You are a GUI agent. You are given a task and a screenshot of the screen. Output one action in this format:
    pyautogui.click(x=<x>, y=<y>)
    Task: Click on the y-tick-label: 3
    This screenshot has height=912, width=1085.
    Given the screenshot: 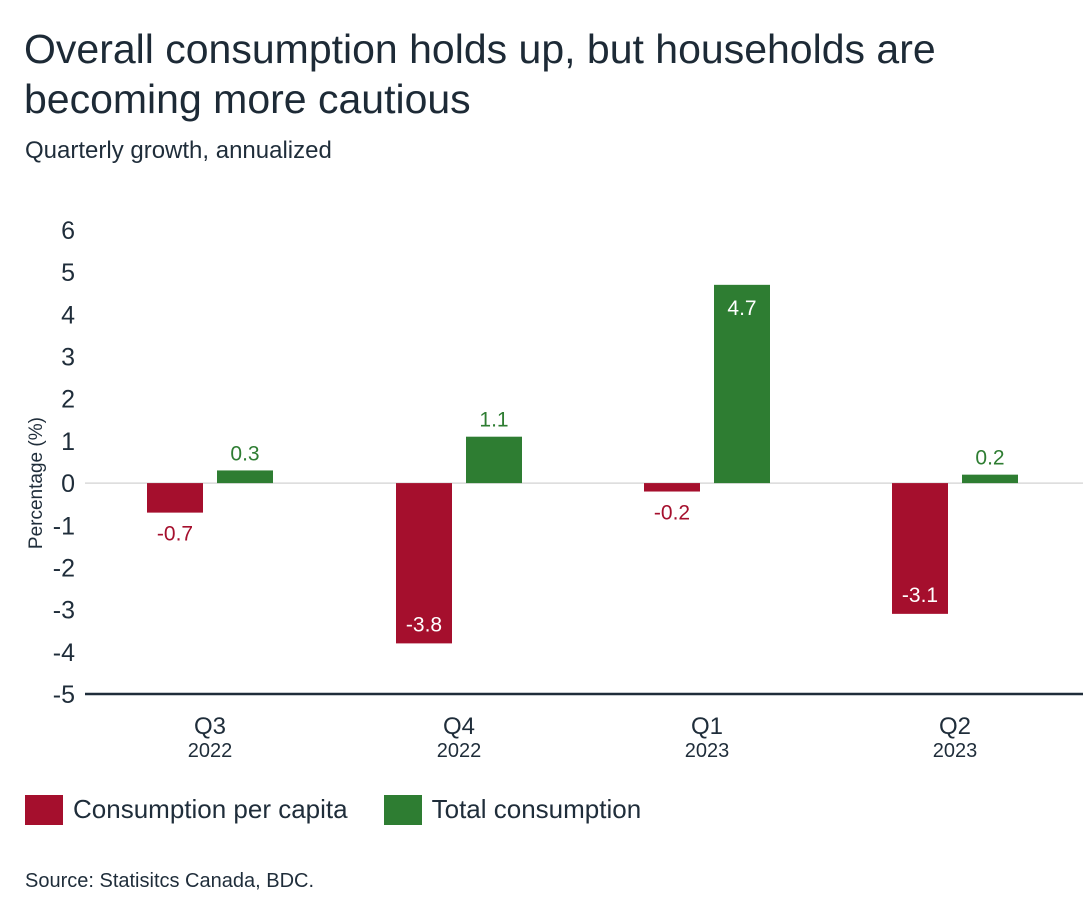 What is the action you would take?
    pyautogui.click(x=68, y=358)
    